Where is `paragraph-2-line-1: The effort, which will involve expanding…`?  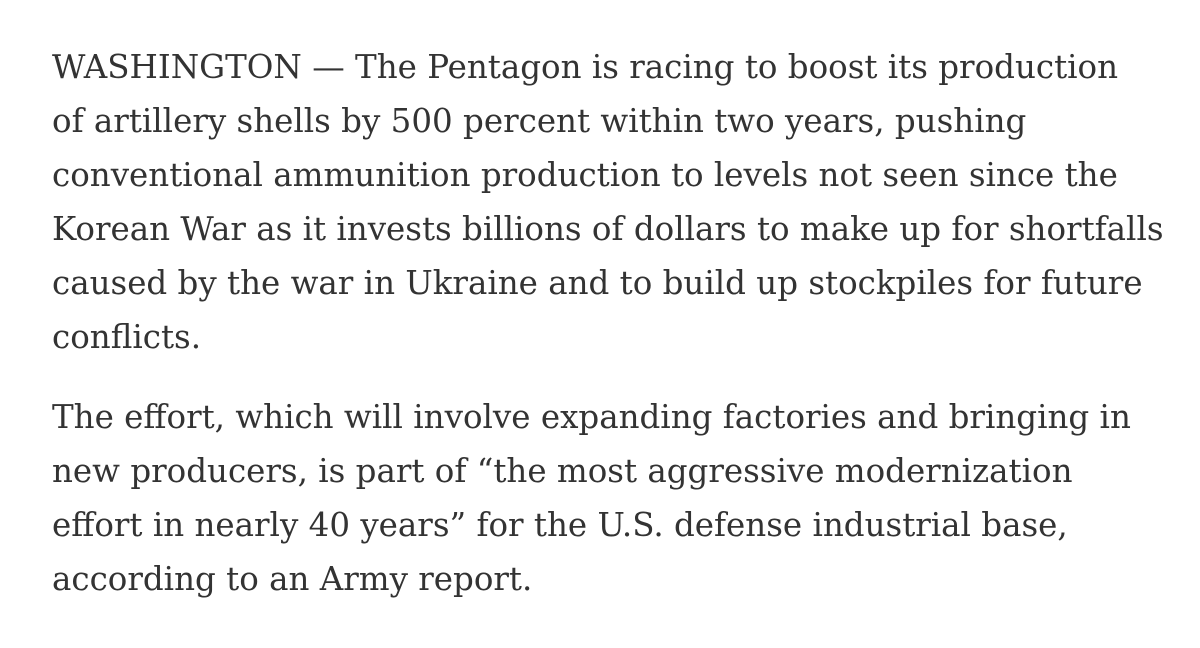 paragraph-2-line-1: The effort, which will involve expanding… is located at coordinates (591, 417).